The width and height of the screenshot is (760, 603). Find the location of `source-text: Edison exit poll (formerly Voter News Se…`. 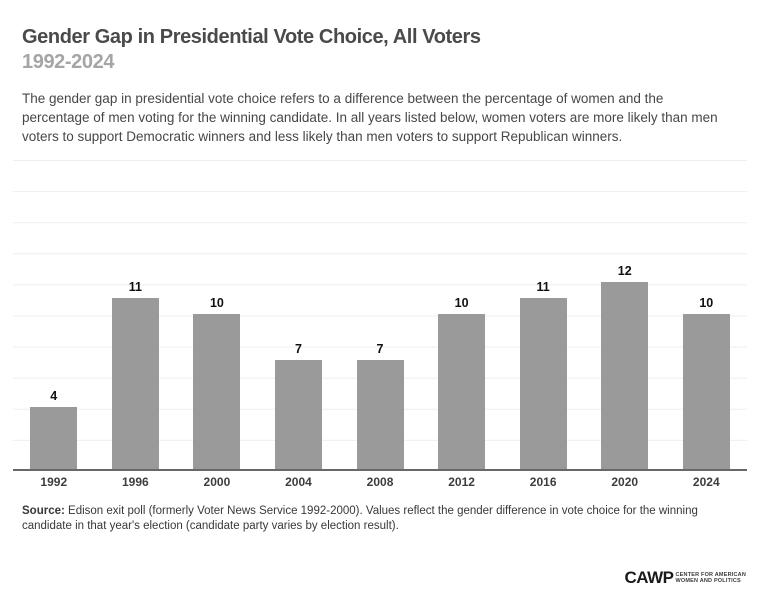

source-text: Edison exit poll (formerly Voter News Se… is located at coordinates (360, 518).